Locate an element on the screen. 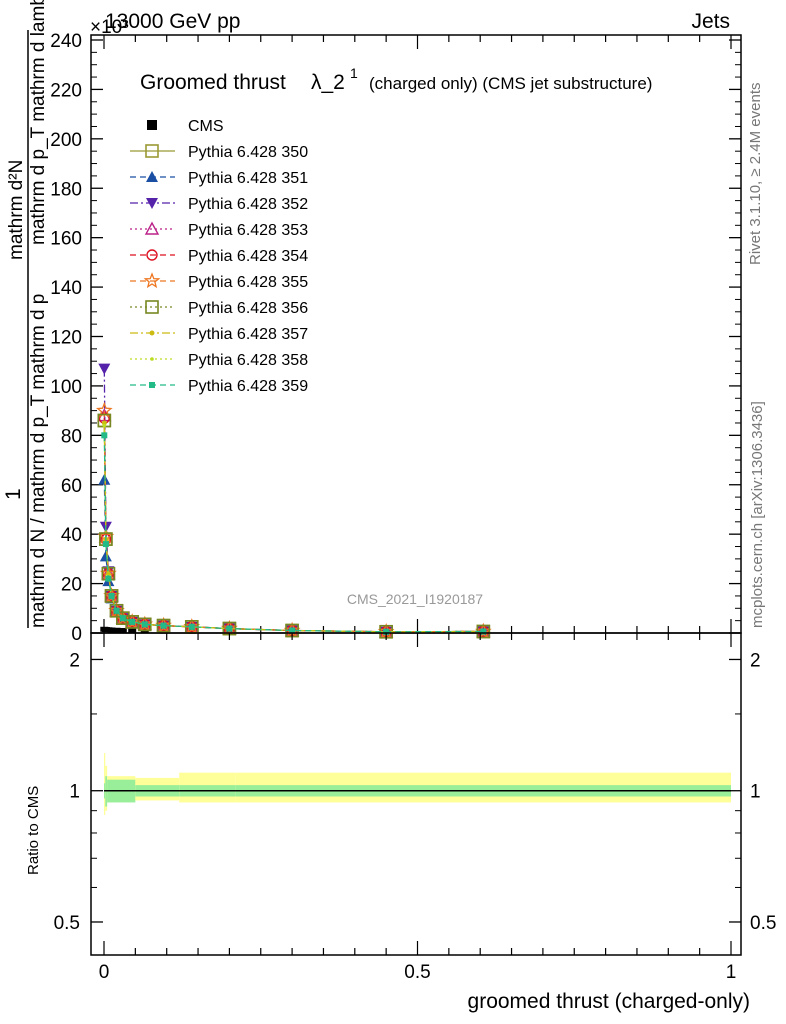 This screenshot has height=1024, width=786. legend-entry: Pythia 6.428 358 is located at coordinates (219, 360).